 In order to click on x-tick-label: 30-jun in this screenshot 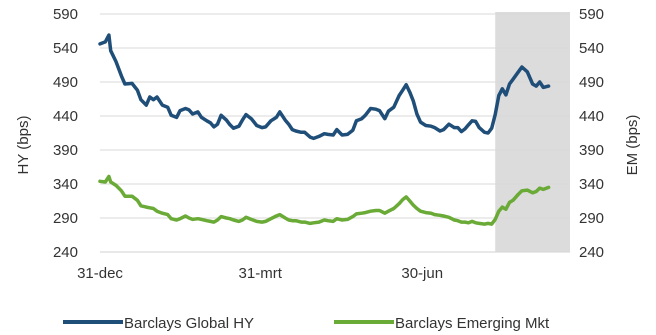, I will do `click(422, 273)`.